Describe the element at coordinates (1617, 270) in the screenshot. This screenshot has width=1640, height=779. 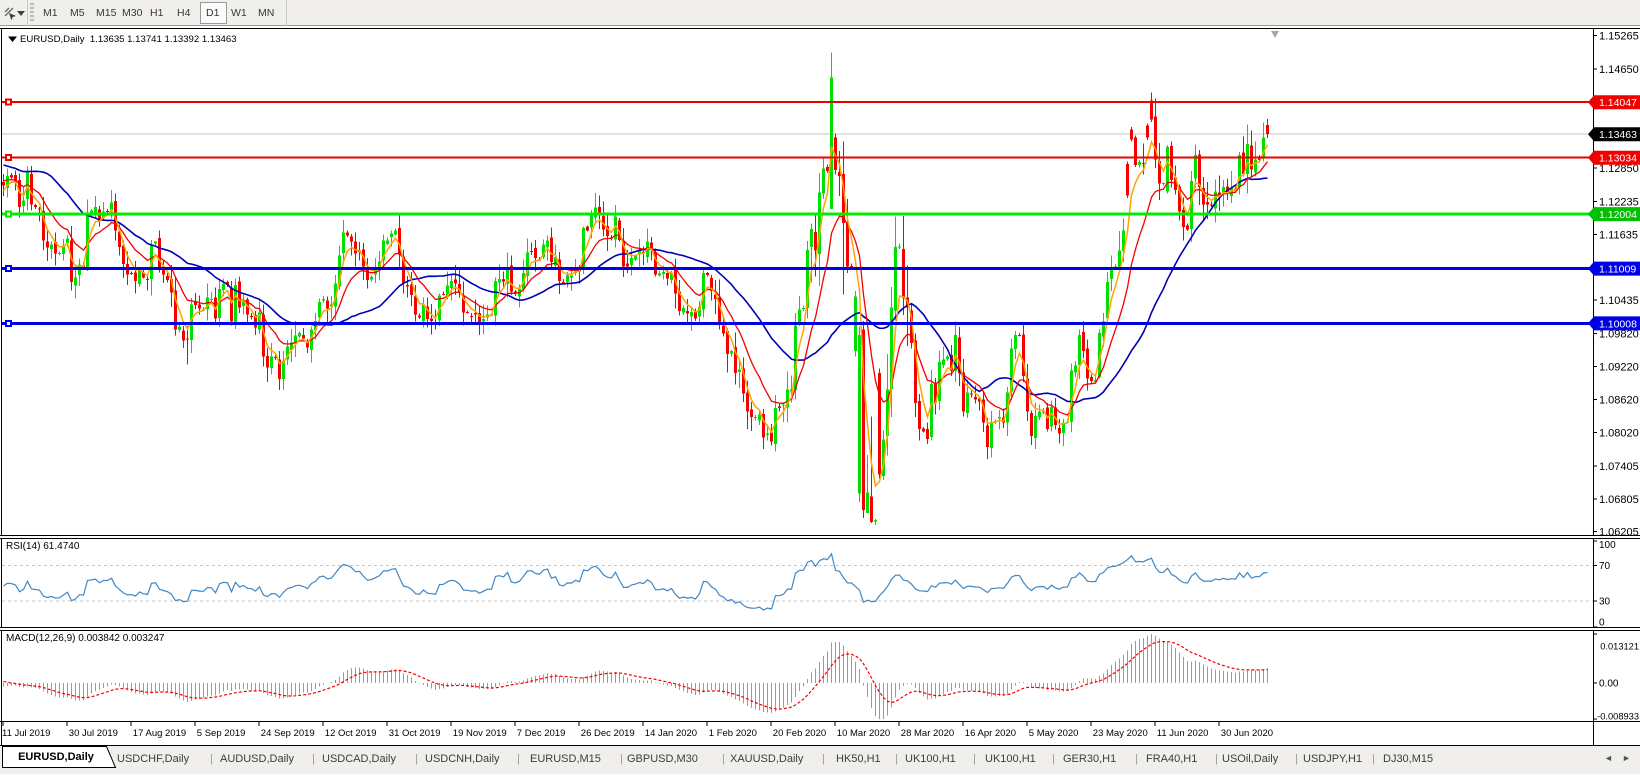
I see `svg-text: 1.11009` at that location.